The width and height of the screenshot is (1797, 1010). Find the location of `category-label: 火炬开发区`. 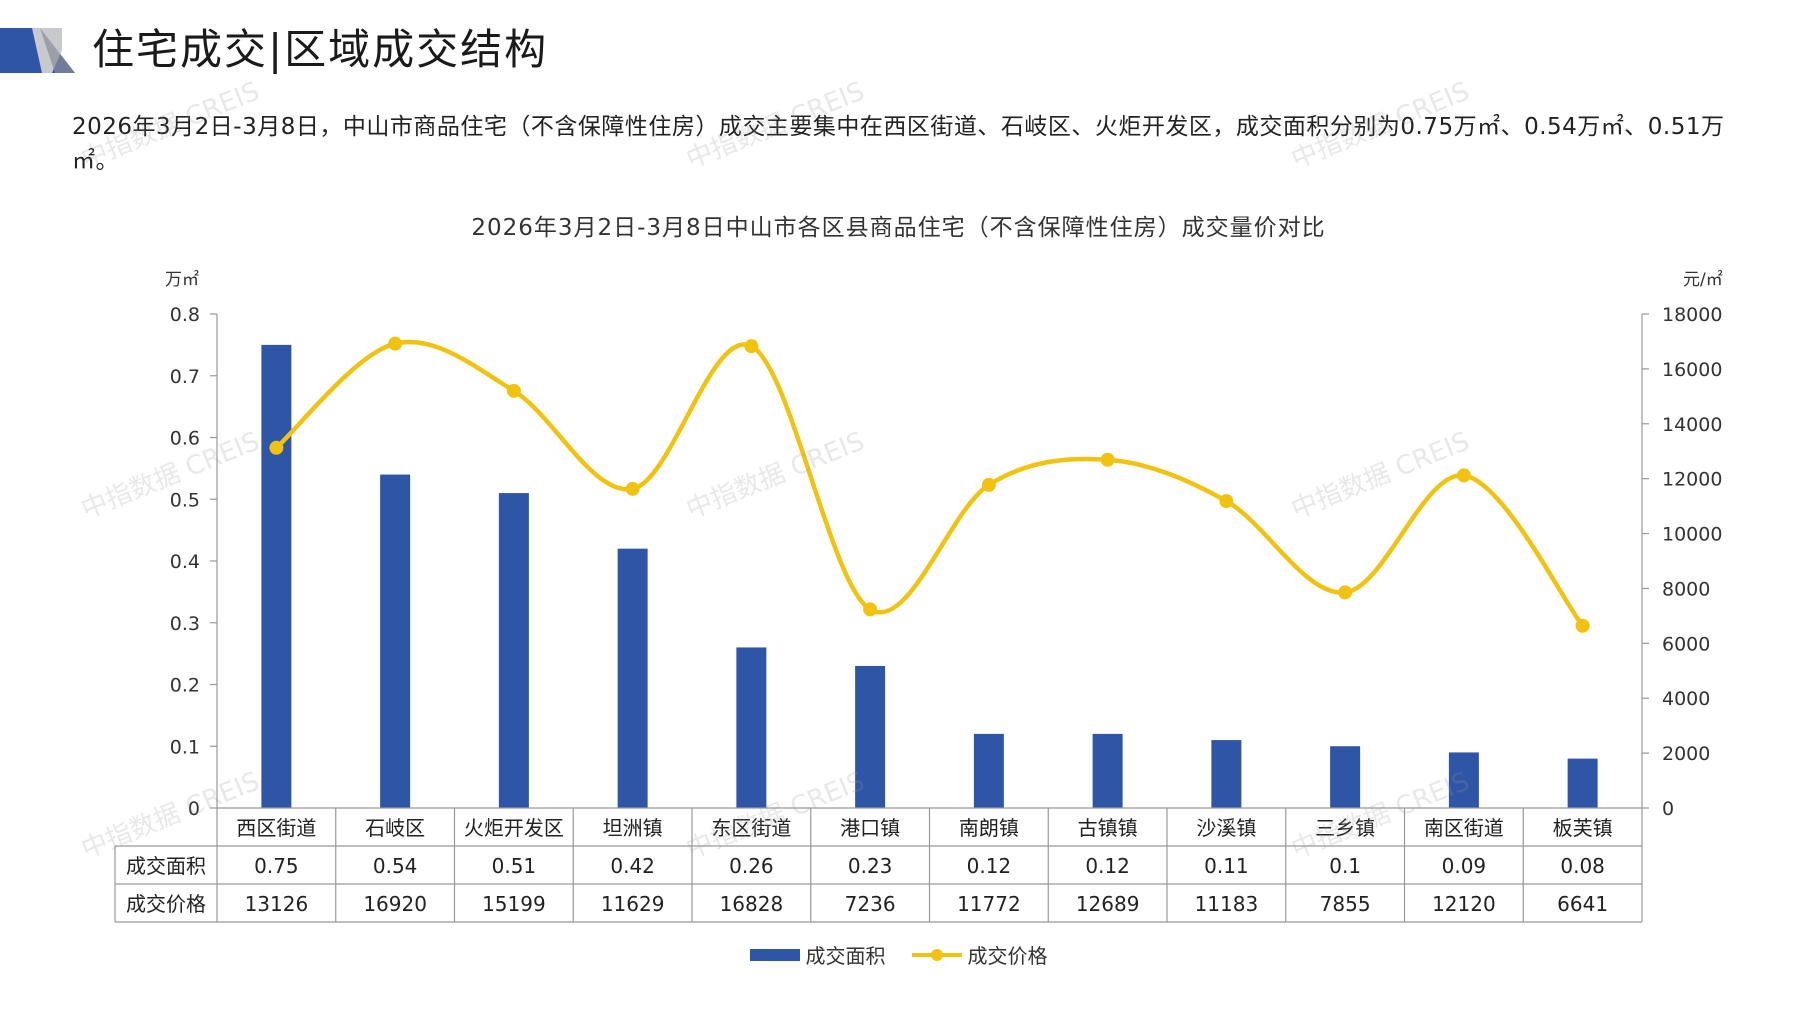

category-label: 火炬开发区 is located at coordinates (514, 828).